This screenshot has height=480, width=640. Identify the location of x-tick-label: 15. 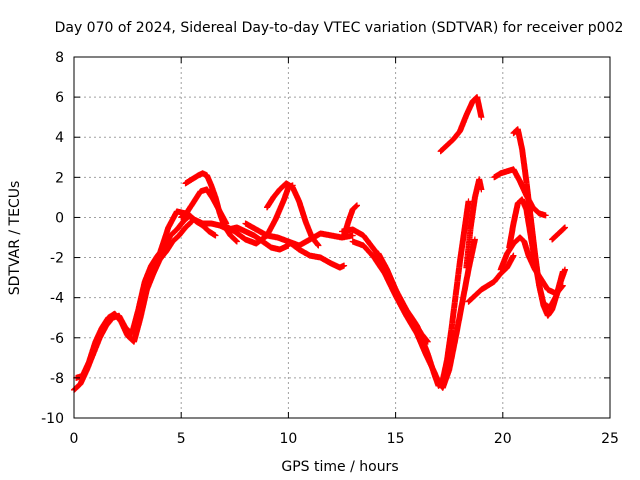
(396, 439).